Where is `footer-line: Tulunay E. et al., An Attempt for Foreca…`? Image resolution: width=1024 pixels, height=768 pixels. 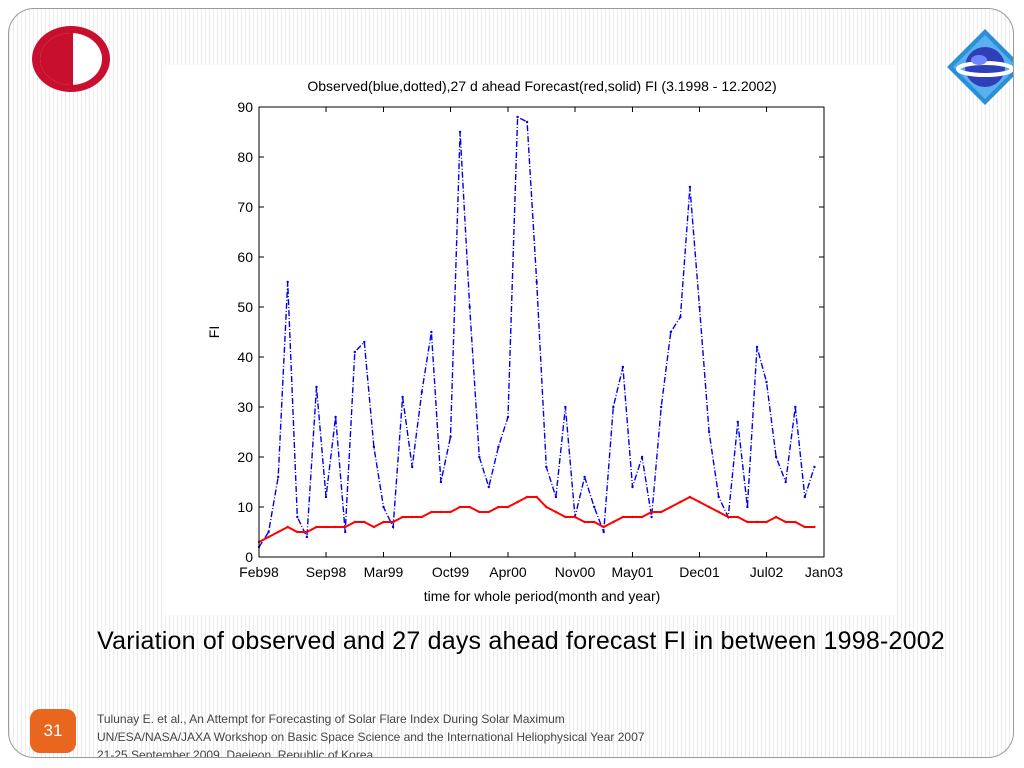
footer-line: Tulunay E. et al., An Attempt for Foreca… is located at coordinates (331, 719).